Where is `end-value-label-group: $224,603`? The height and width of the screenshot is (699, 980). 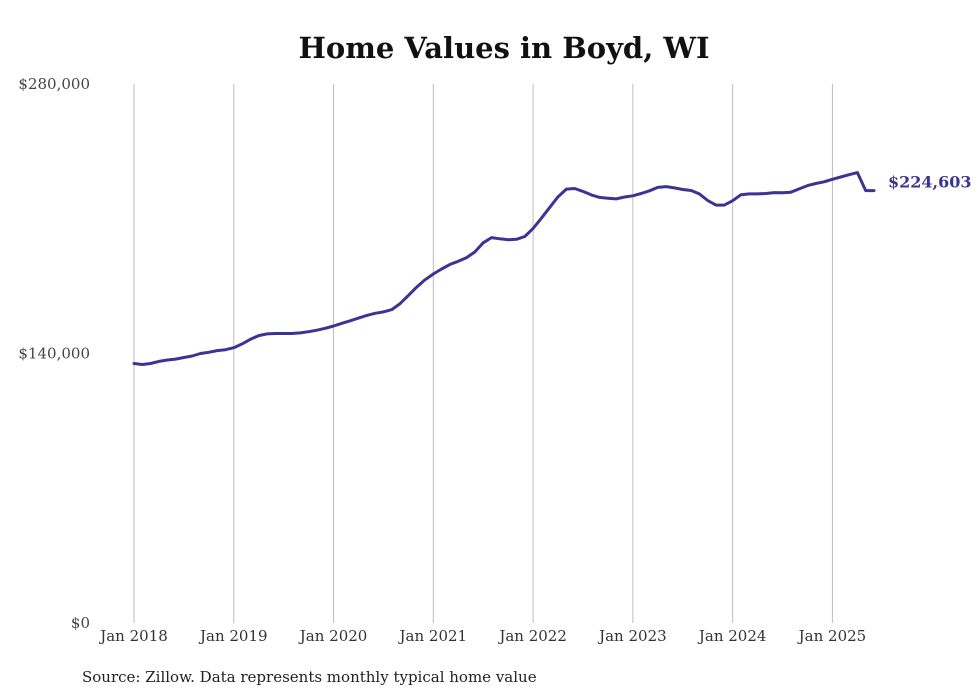 end-value-label-group: $224,603 is located at coordinates (930, 182).